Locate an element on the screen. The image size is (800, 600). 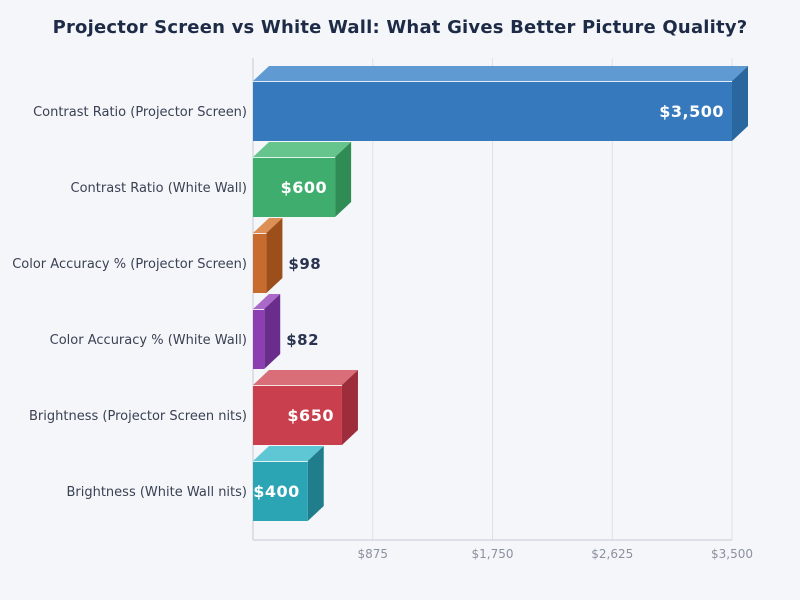
category-label: Color Accuracy % (White Wall) is located at coordinates (148, 340).